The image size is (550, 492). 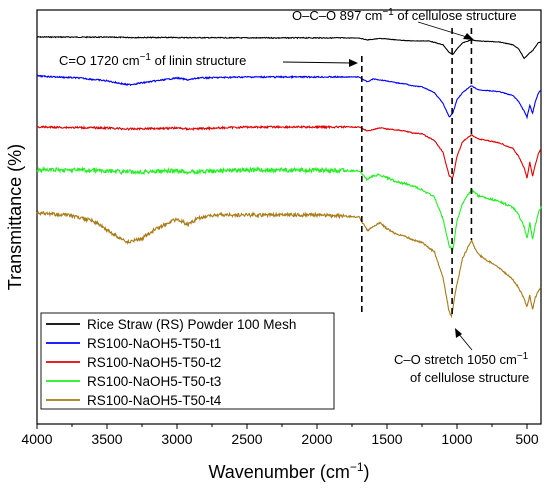 I want to click on annotation-897: O–C–O 897 cm−1 of cellulose structure, so click(x=404, y=23).